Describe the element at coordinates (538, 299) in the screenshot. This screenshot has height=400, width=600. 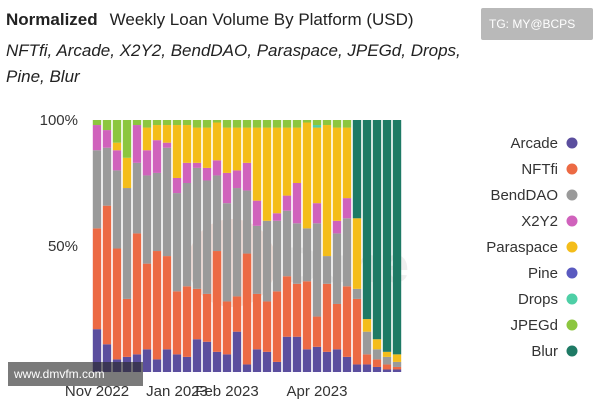
I see `legend-label-drops: Drops` at that location.